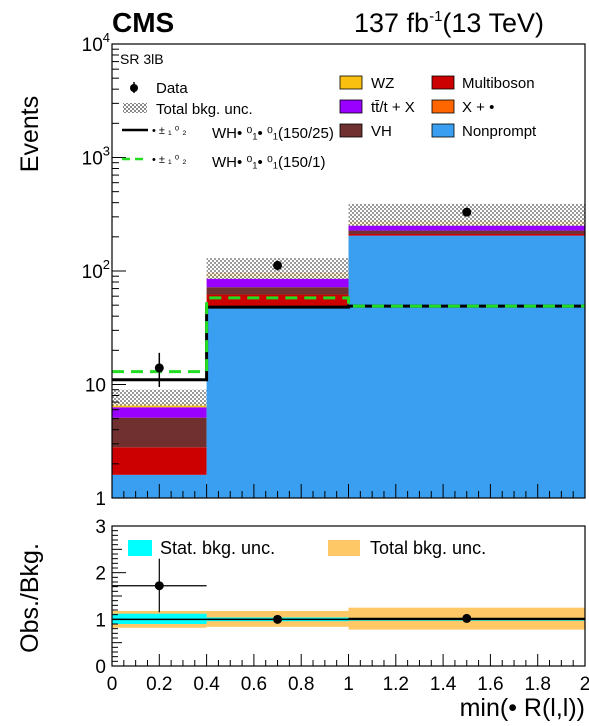 This screenshot has height=726, width=589. What do you see at coordinates (584, 684) in the screenshot?
I see `x-tick-label: 2` at bounding box center [584, 684].